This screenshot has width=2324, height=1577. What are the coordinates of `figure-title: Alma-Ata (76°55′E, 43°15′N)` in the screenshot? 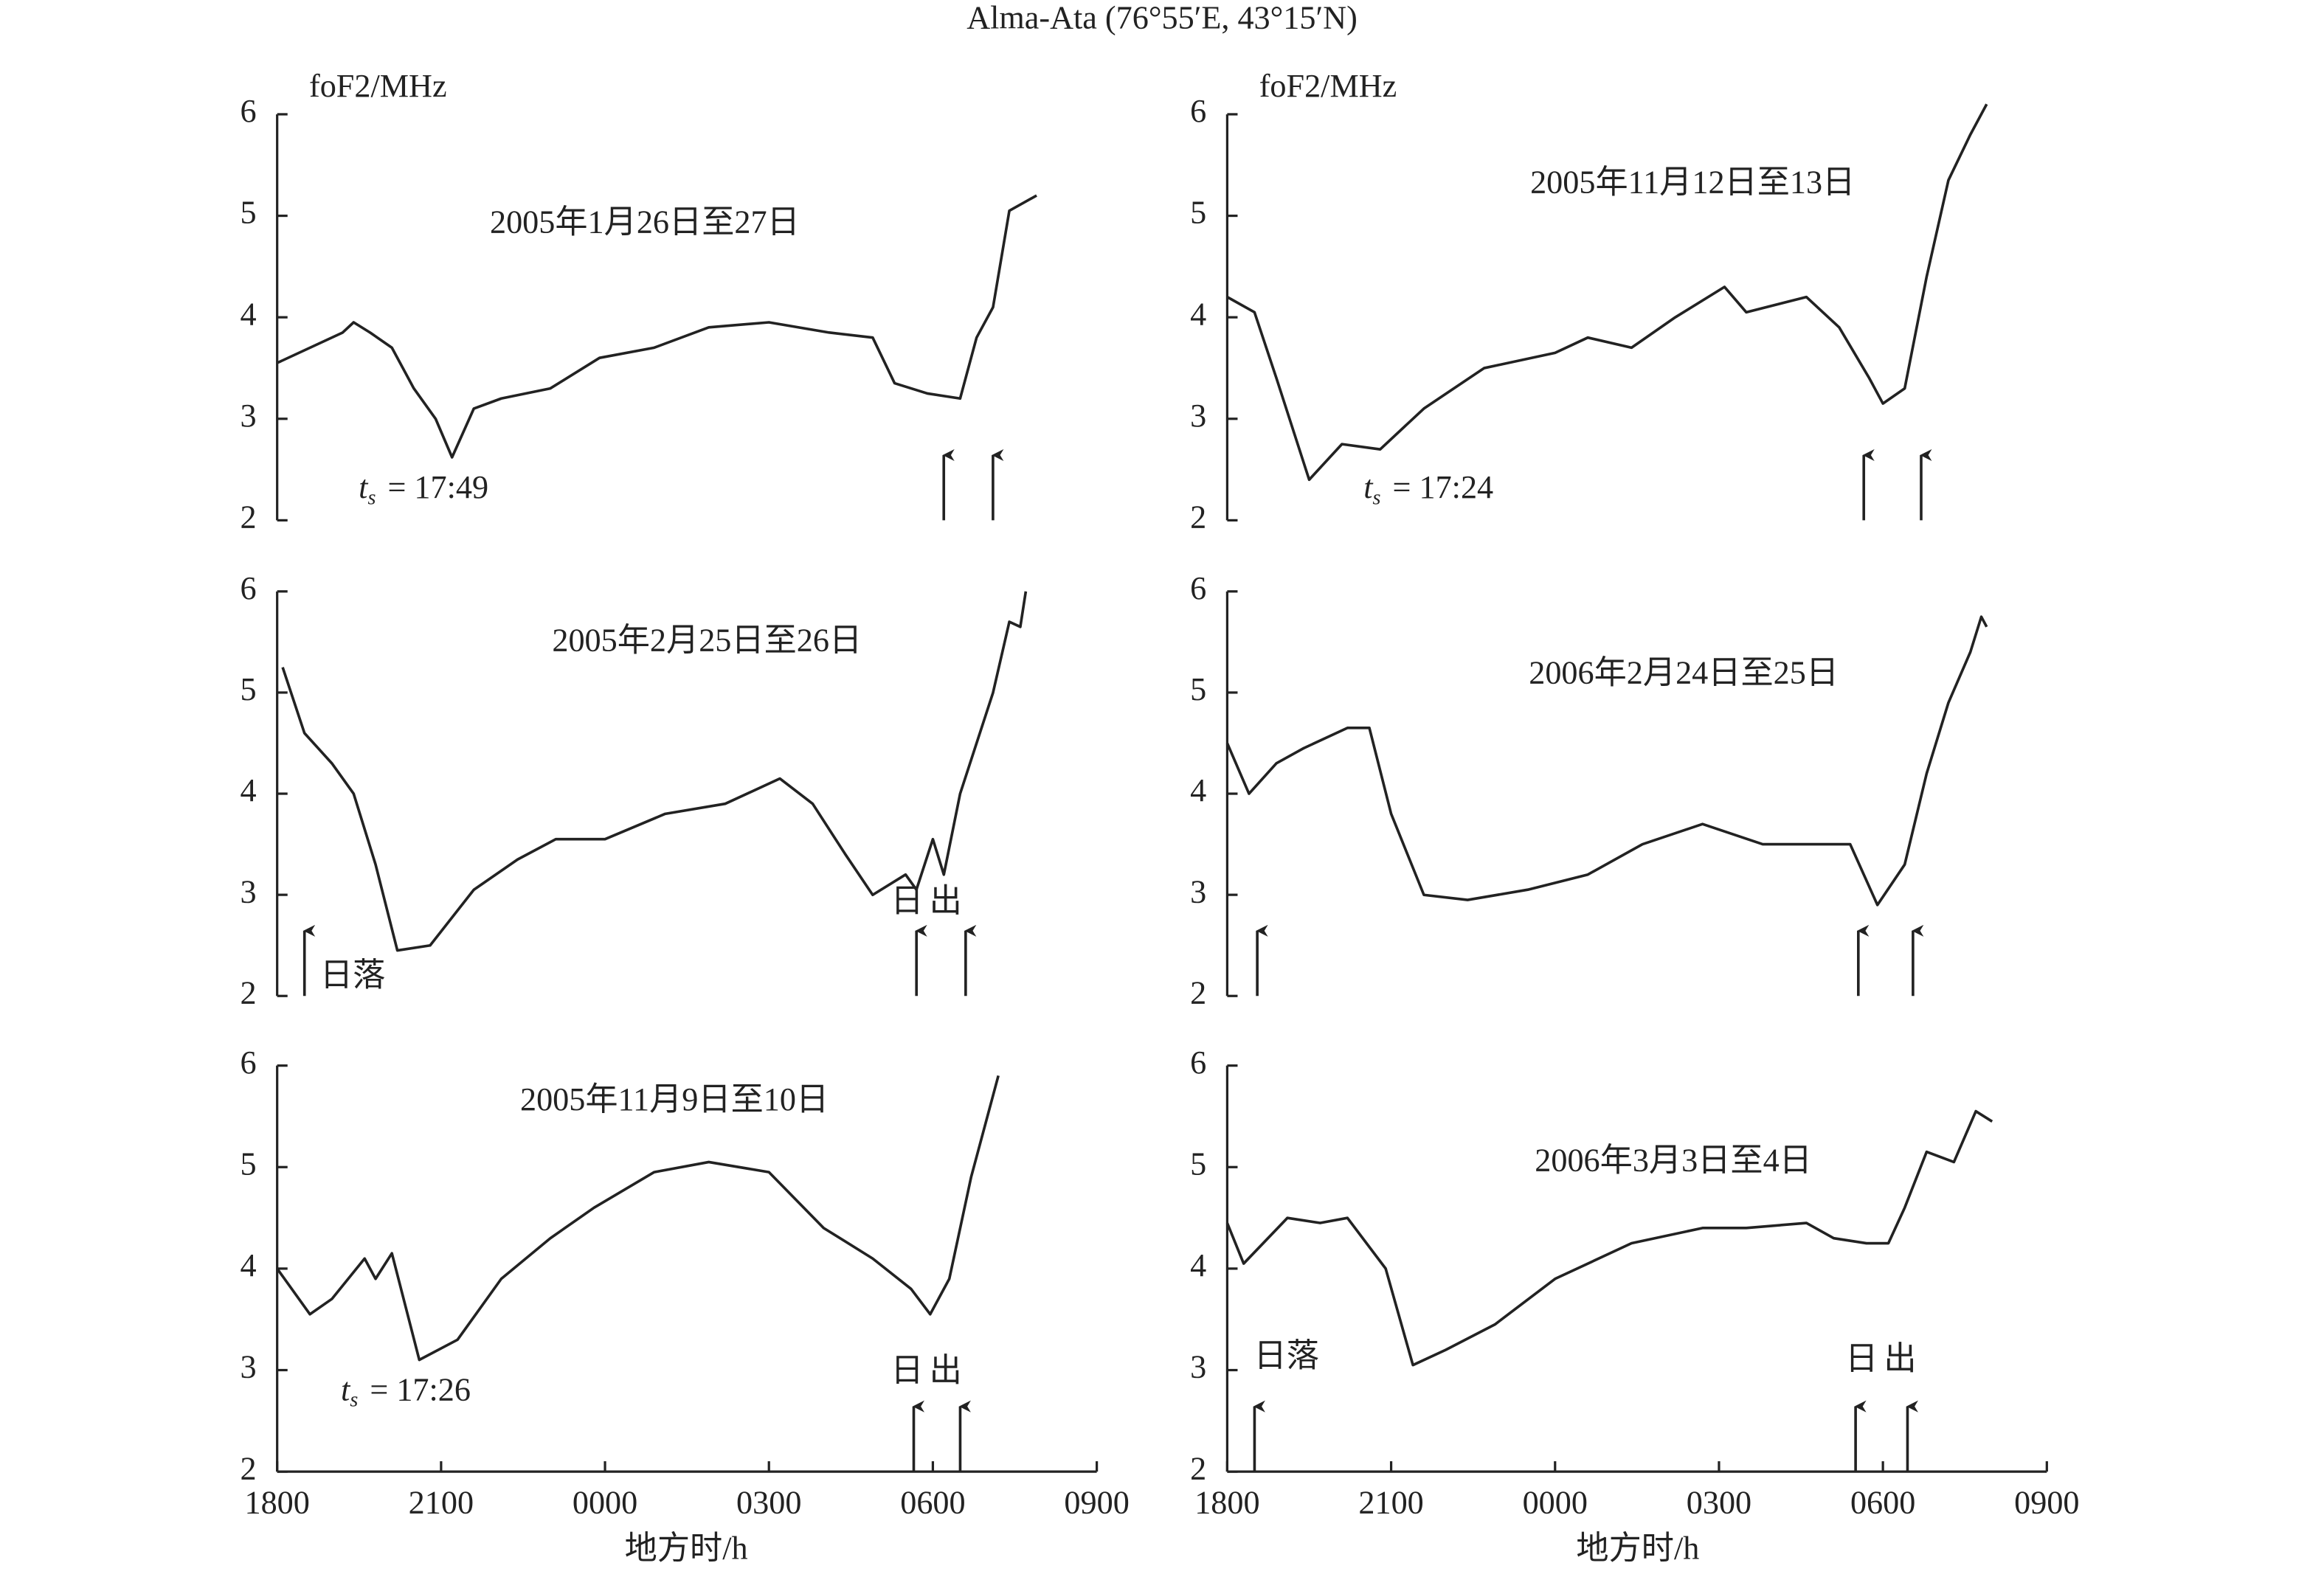 It's located at (1162, 18).